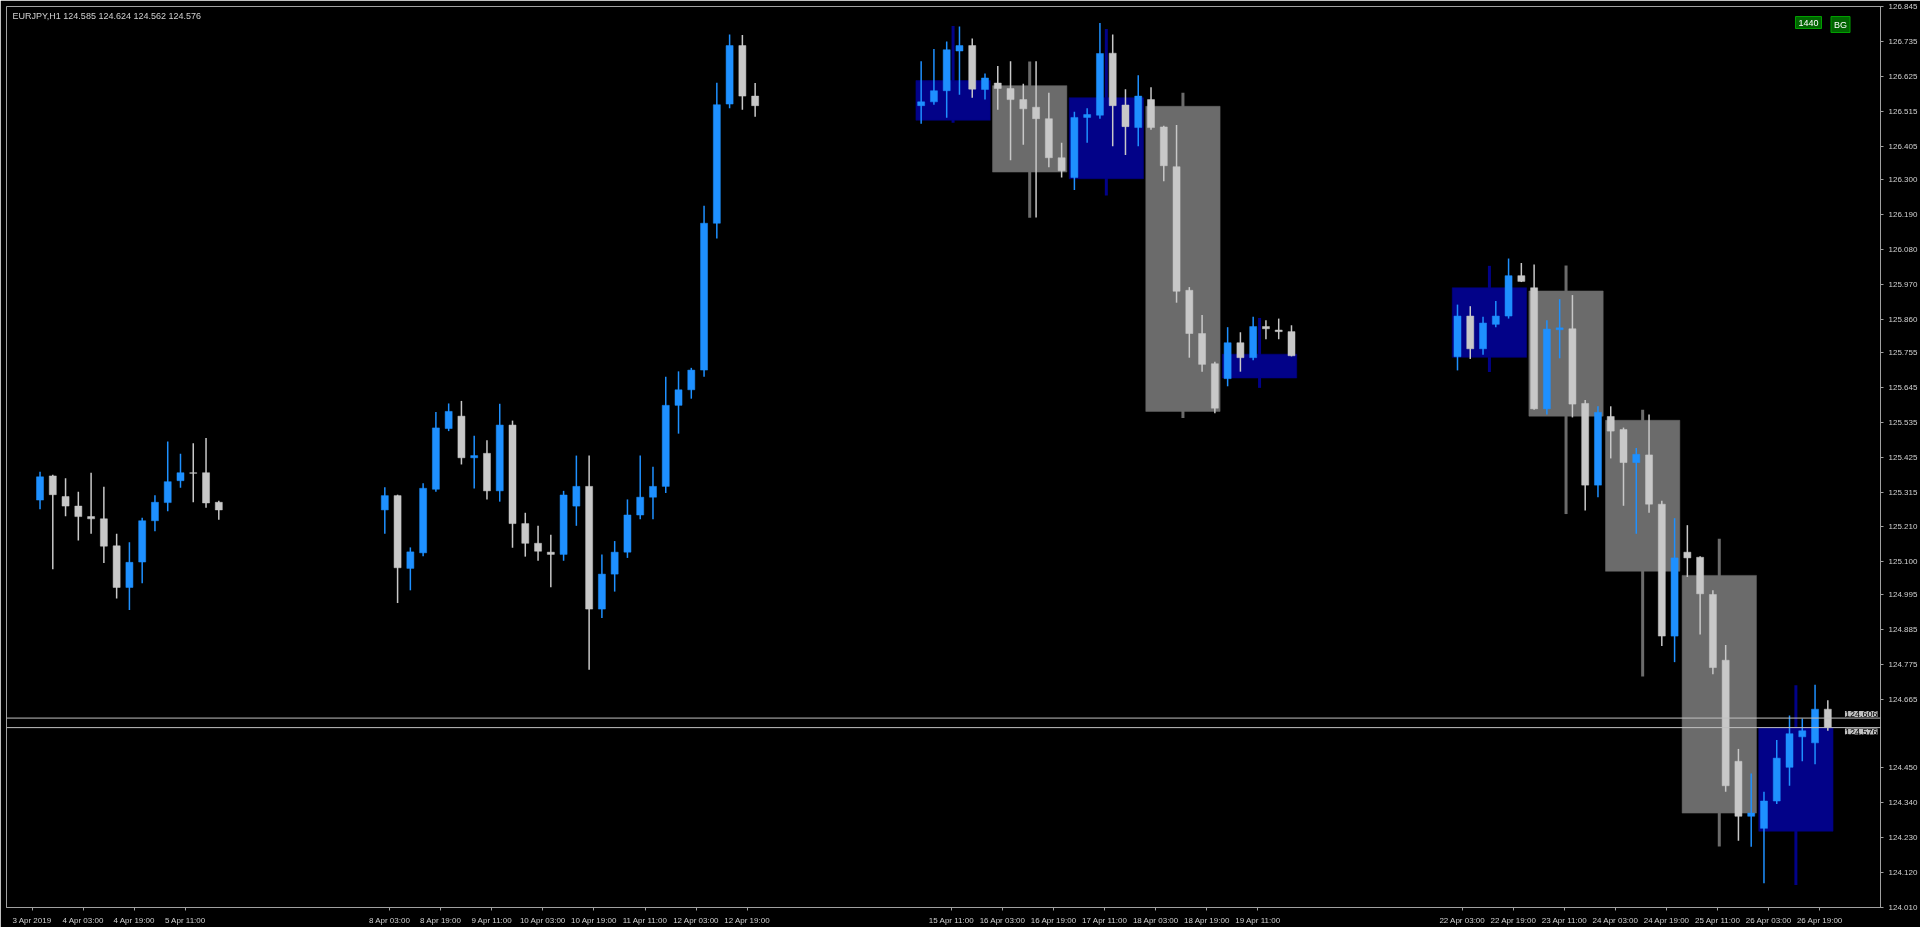 This screenshot has height=927, width=1920. I want to click on x-tick-label: 24 Apr 03:00, so click(1615, 920).